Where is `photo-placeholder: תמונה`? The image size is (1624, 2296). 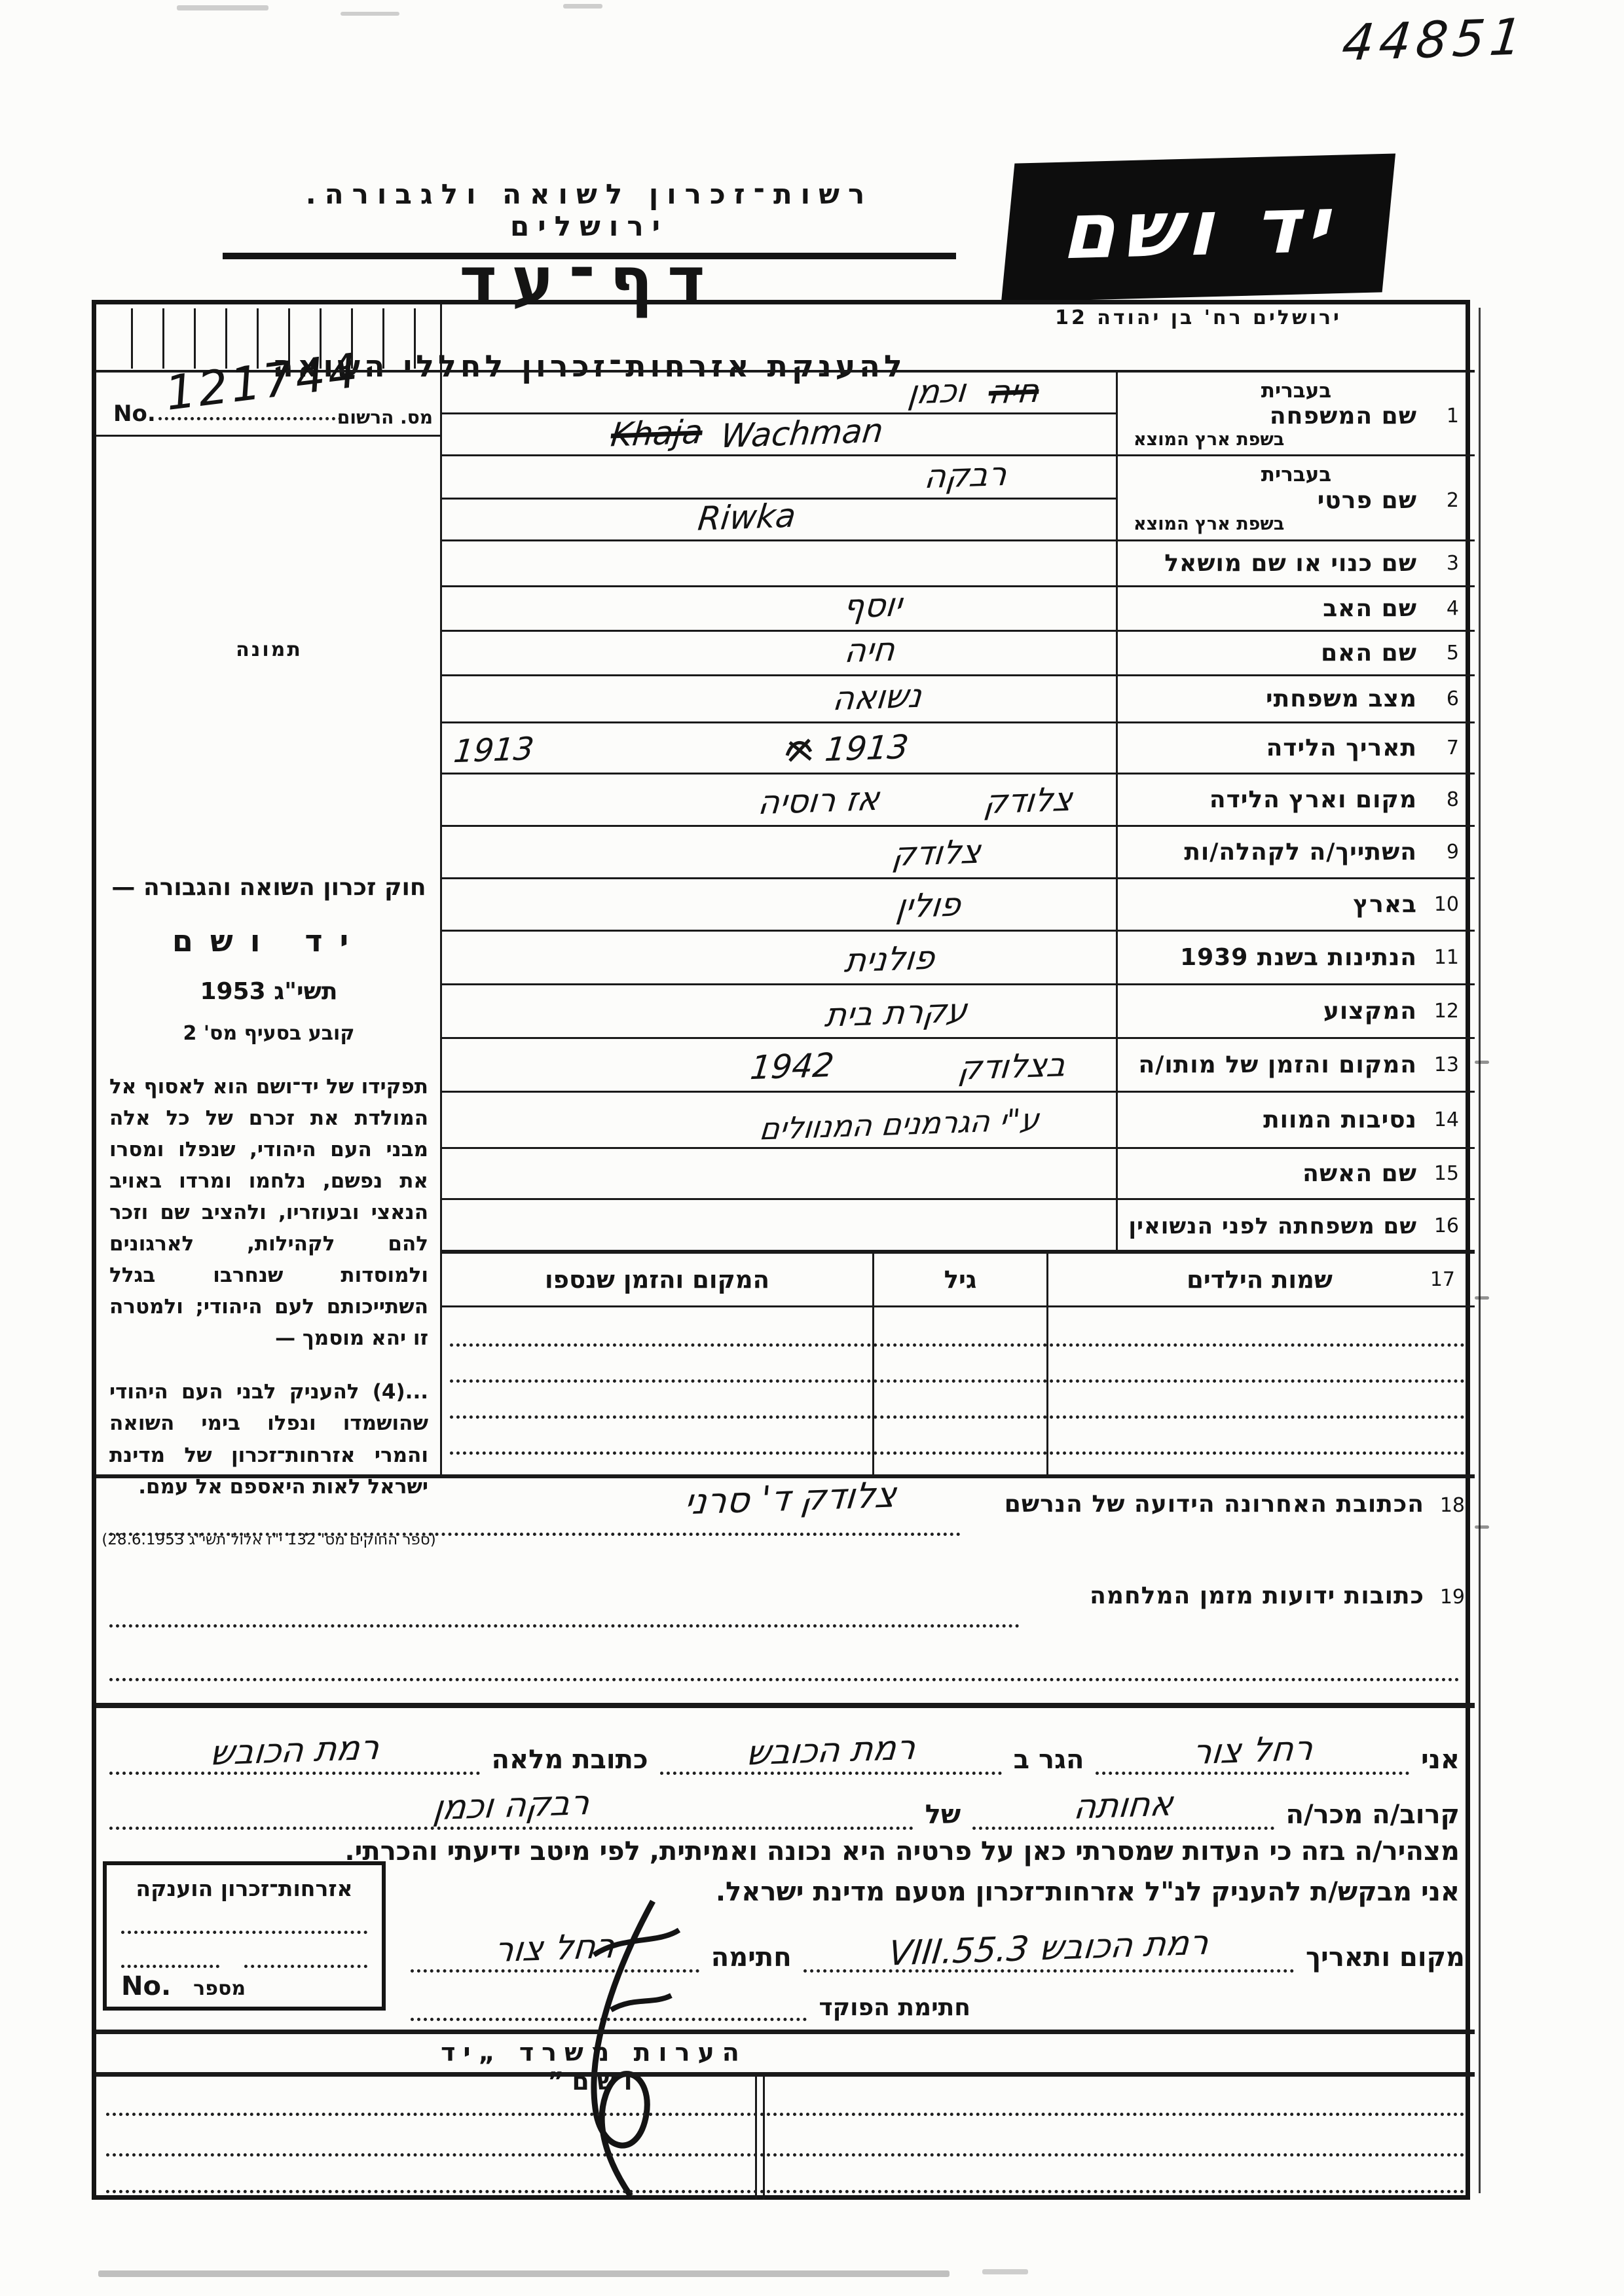
photo-placeholder: תמונה is located at coordinates (269, 649).